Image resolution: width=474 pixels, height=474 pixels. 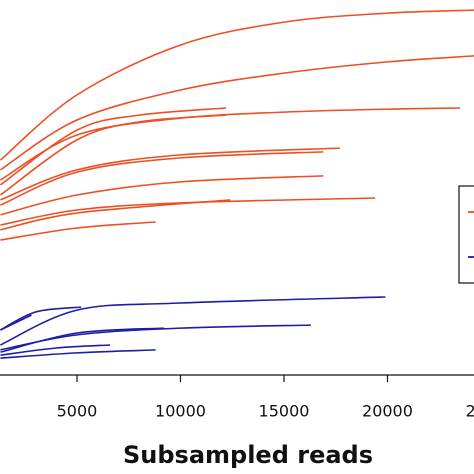 I want to click on x-axis-title: Subsampled reads, so click(x=248, y=455).